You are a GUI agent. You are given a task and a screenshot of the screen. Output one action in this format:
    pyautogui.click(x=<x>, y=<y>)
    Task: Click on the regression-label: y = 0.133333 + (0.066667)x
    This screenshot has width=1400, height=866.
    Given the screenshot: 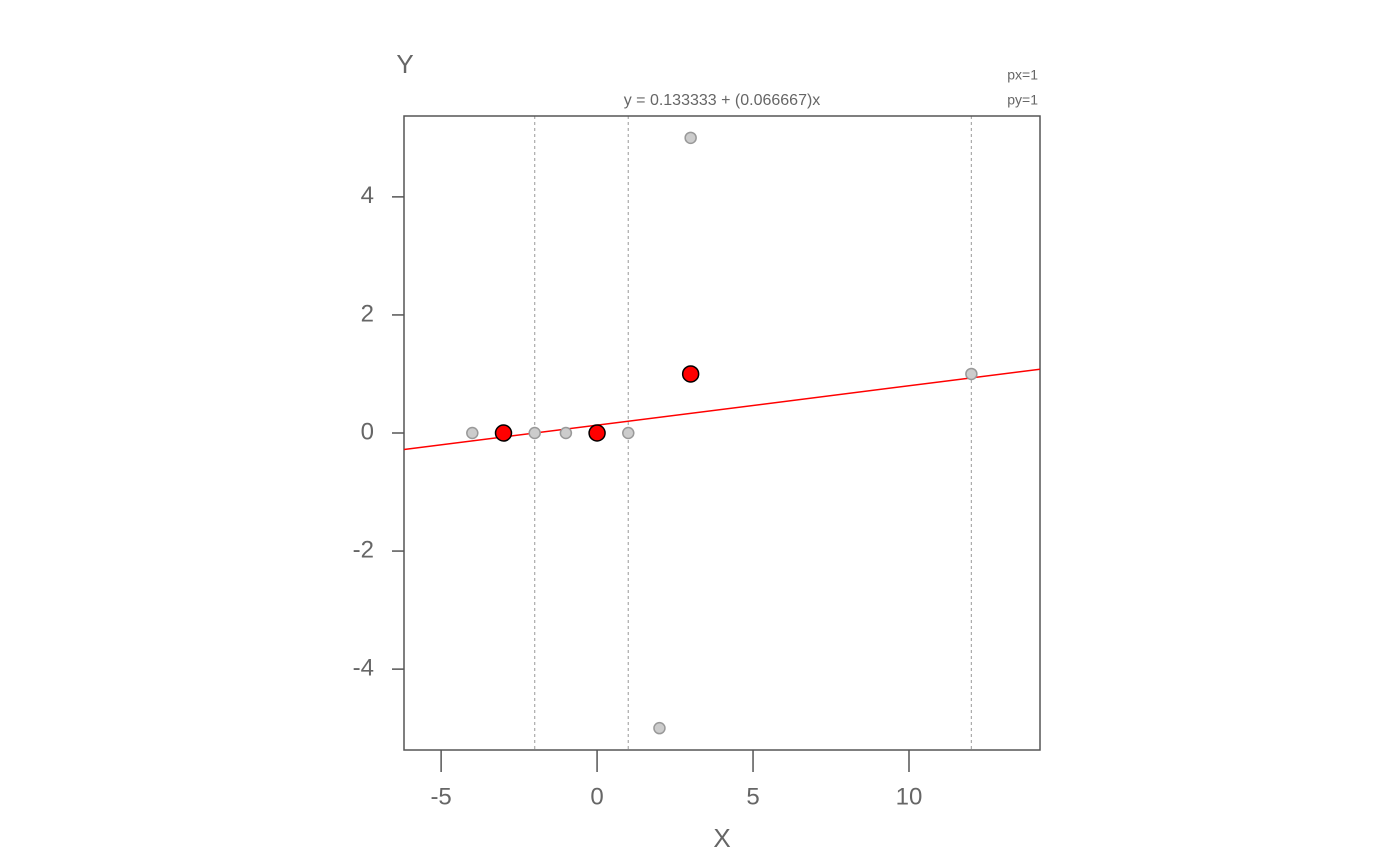 What is the action you would take?
    pyautogui.click(x=722, y=100)
    